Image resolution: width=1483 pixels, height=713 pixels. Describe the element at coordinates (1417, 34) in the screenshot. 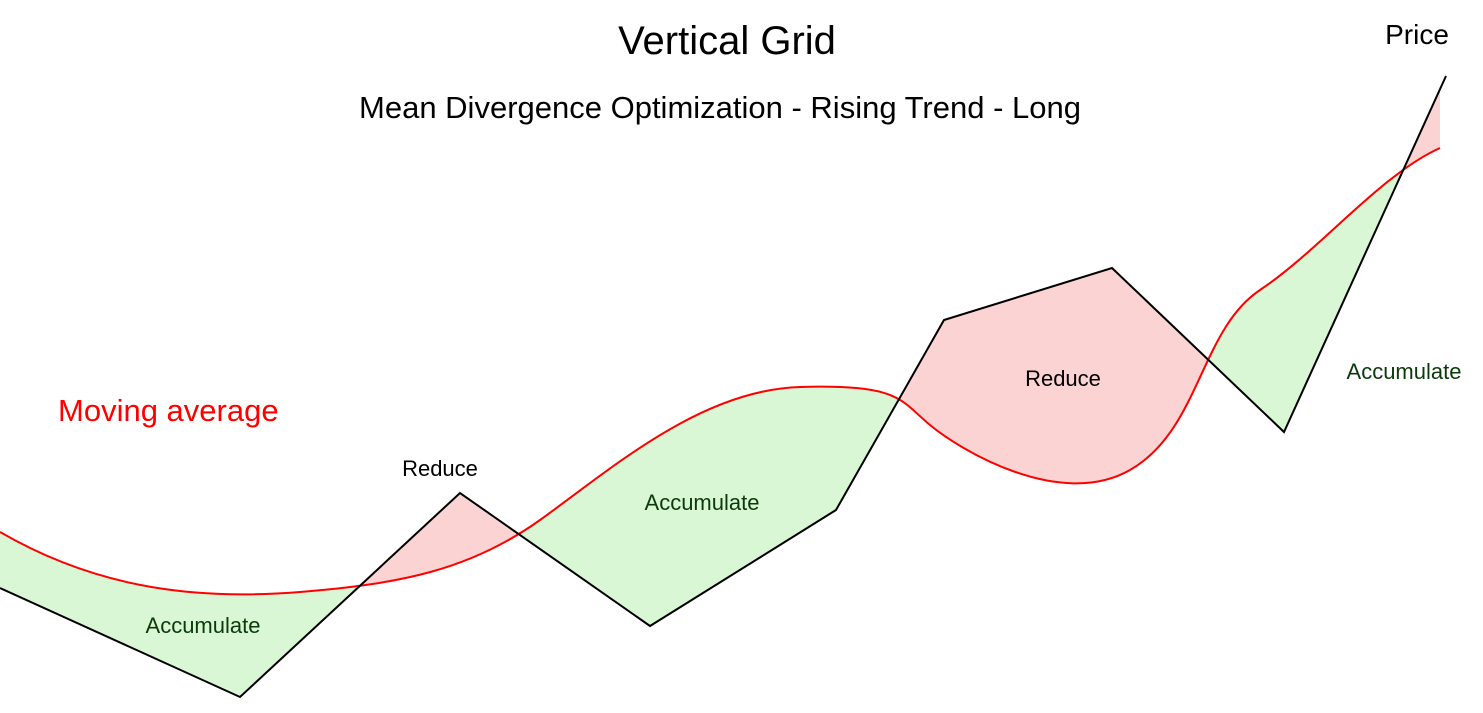

I see `price-label: Price` at that location.